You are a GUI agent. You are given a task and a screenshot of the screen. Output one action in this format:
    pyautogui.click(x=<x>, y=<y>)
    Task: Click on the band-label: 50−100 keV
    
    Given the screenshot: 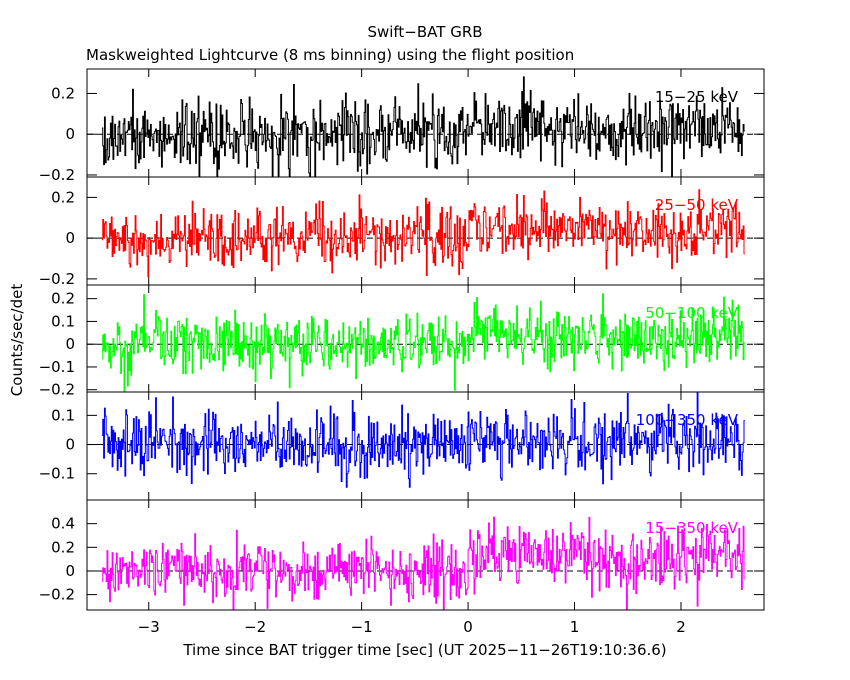 What is the action you would take?
    pyautogui.click(x=691, y=313)
    